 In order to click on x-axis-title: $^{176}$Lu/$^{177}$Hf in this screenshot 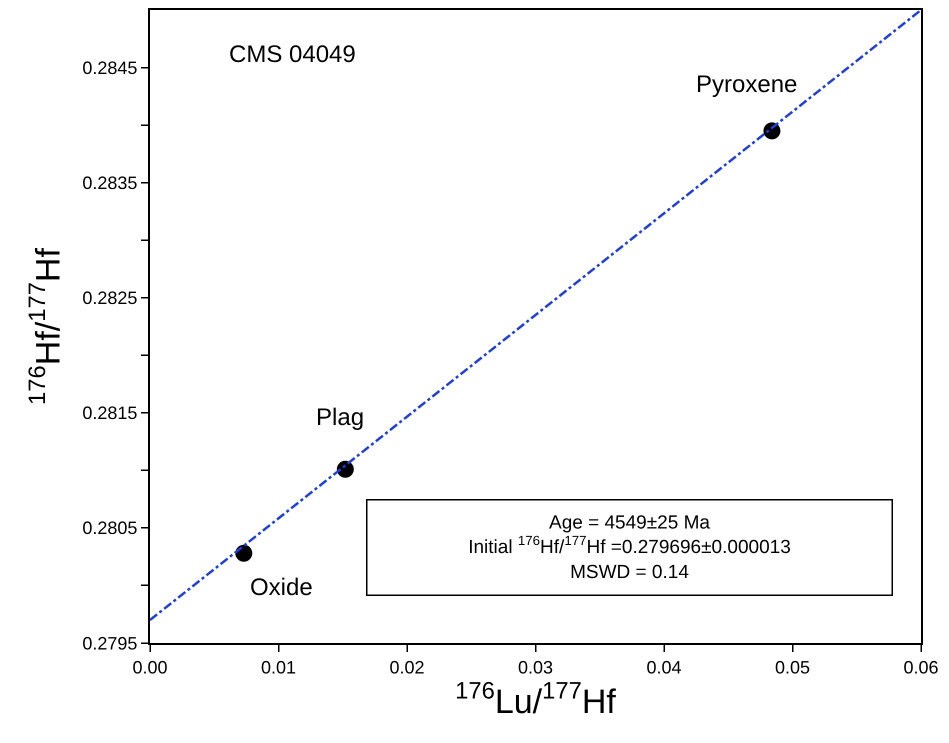, I will do `click(535, 699)`.